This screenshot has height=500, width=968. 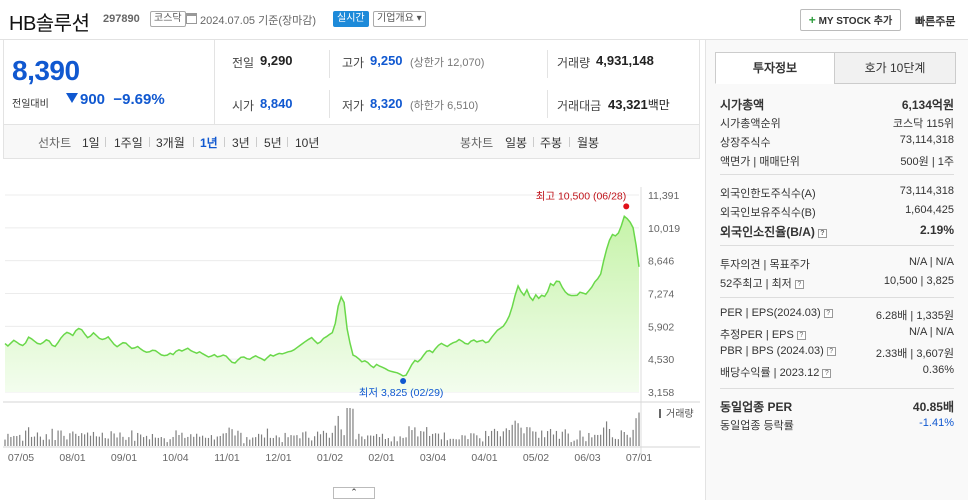 I want to click on tab-order-book-10: 호가 10단계, so click(x=895, y=68).